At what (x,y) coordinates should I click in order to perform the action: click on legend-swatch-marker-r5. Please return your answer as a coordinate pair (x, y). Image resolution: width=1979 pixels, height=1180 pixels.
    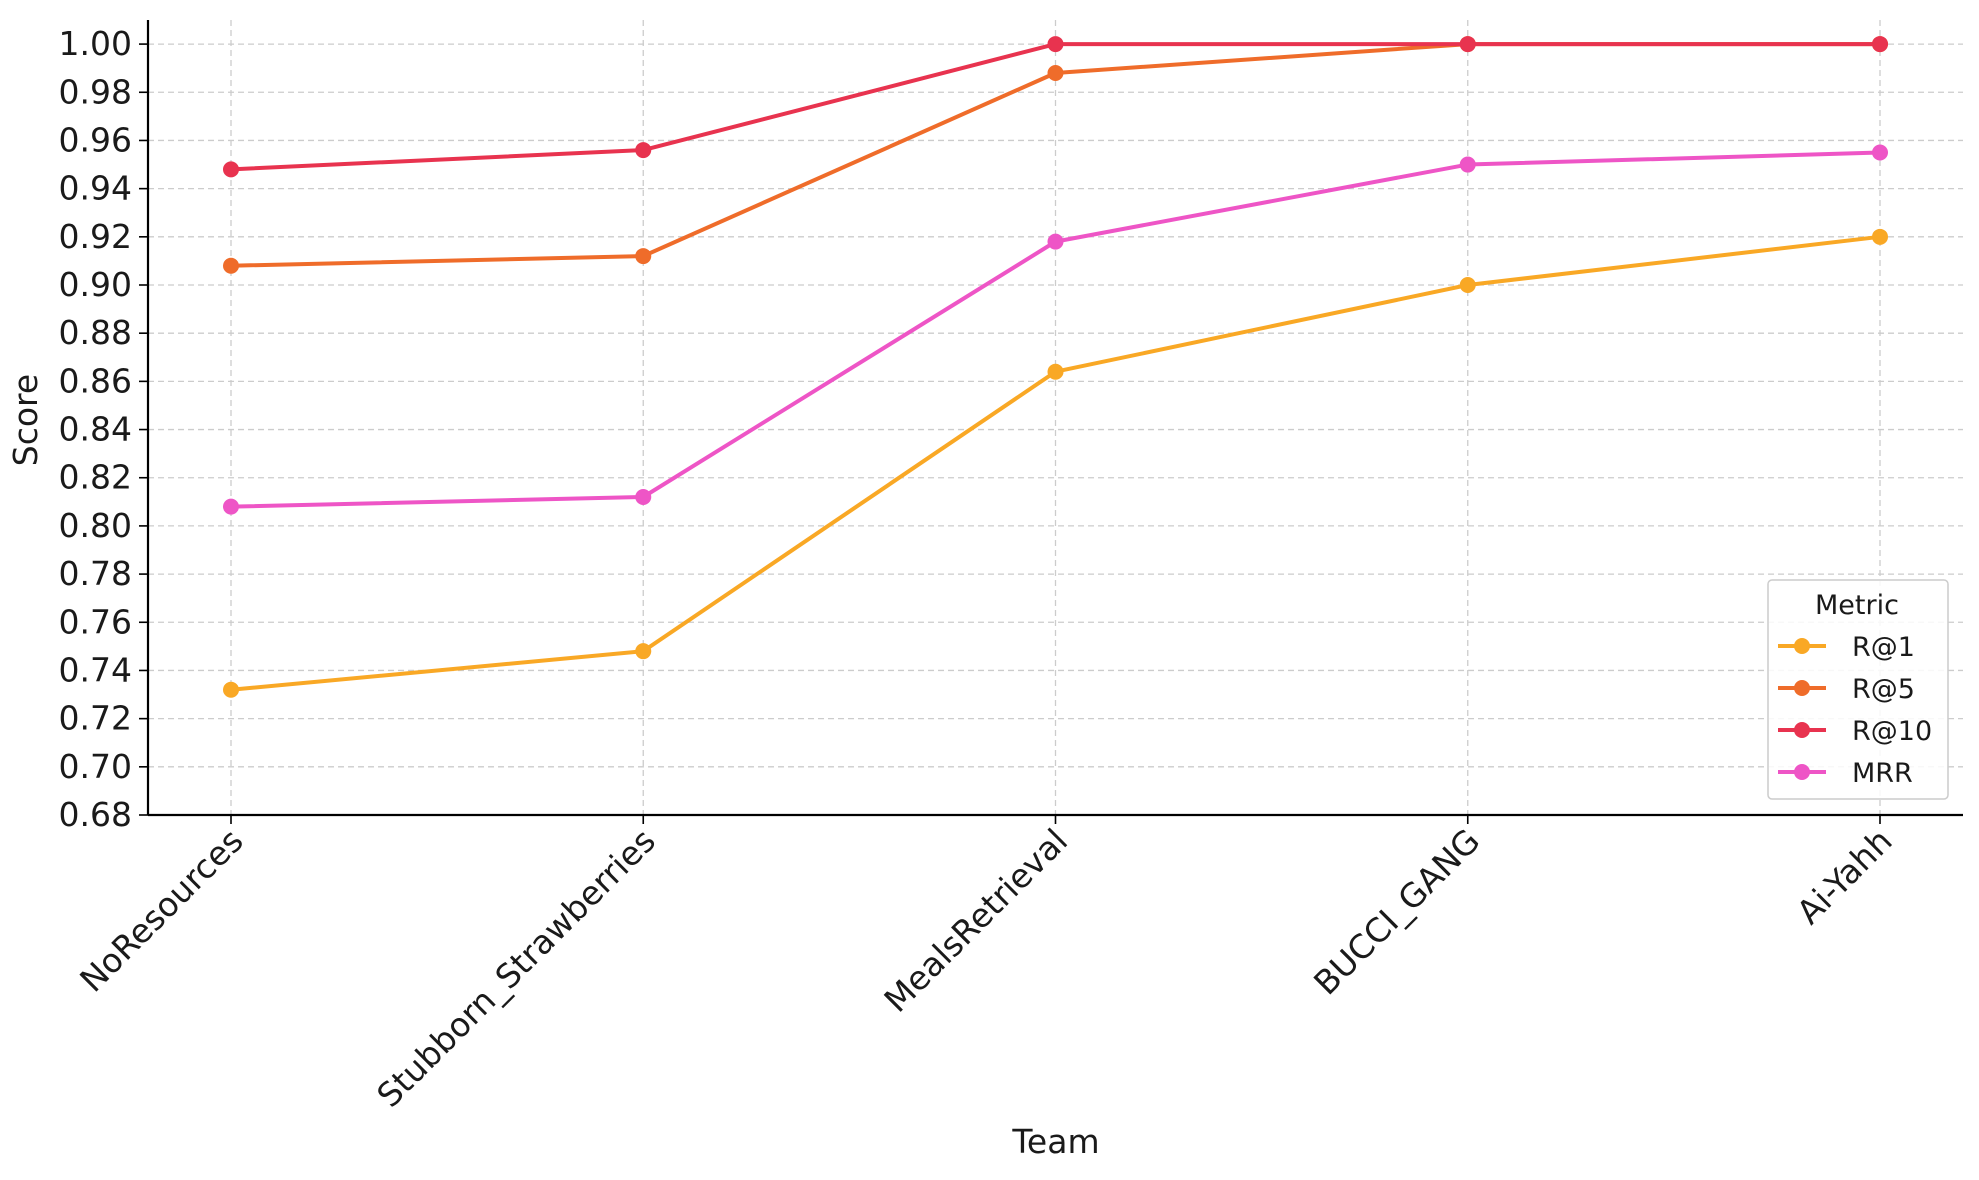
    Looking at the image, I should click on (1802, 688).